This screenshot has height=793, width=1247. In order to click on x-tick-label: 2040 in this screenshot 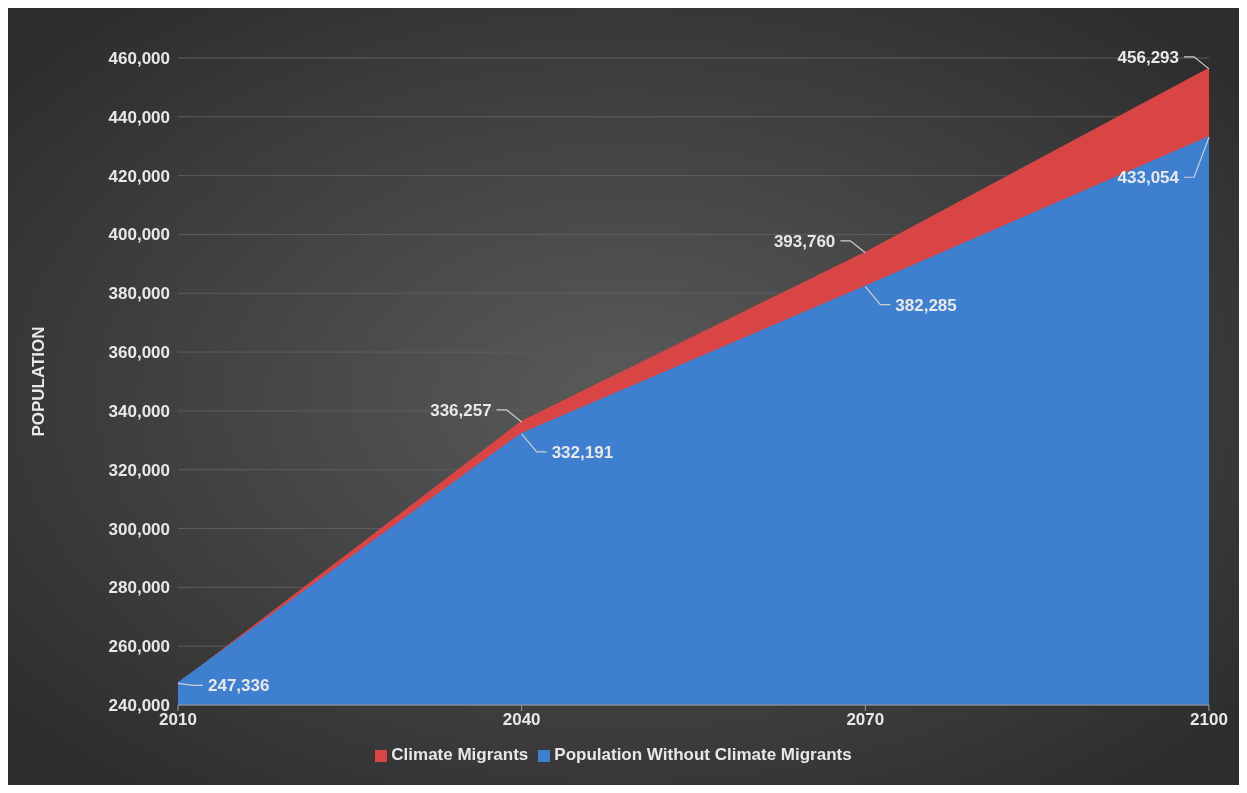, I will do `click(521, 720)`.